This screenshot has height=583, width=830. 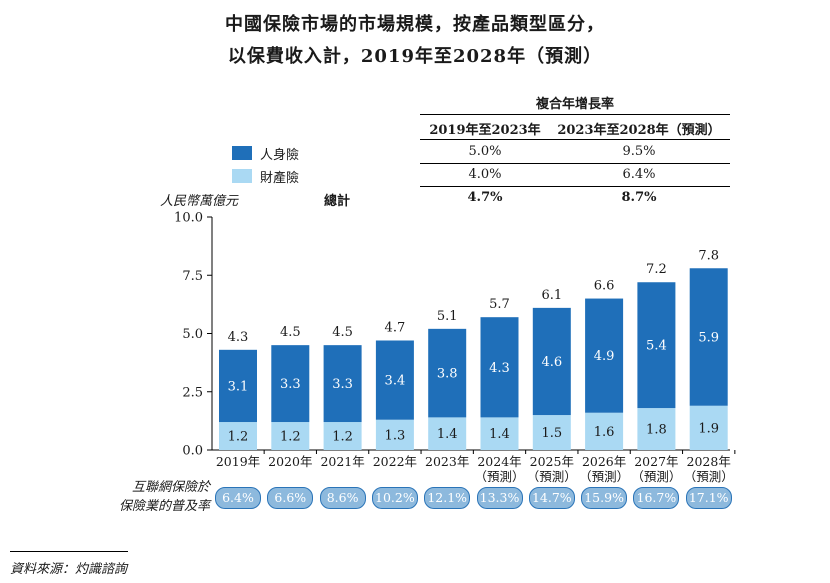 What do you see at coordinates (192, 334) in the screenshot?
I see `y-tick-label: 5.0` at bounding box center [192, 334].